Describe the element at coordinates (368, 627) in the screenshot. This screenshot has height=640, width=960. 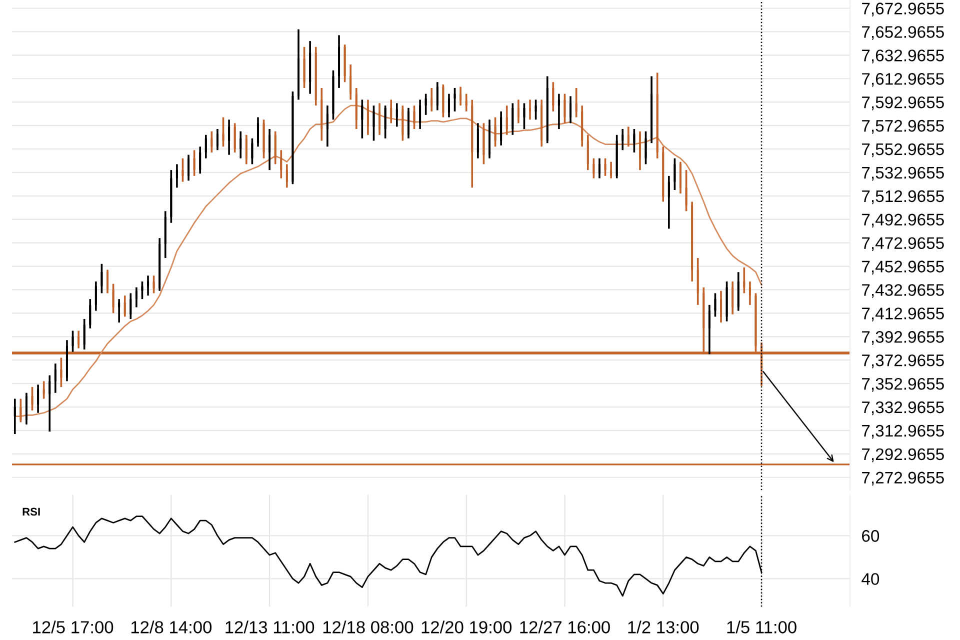
I see `x-tick-label: 12/18 08:00` at that location.